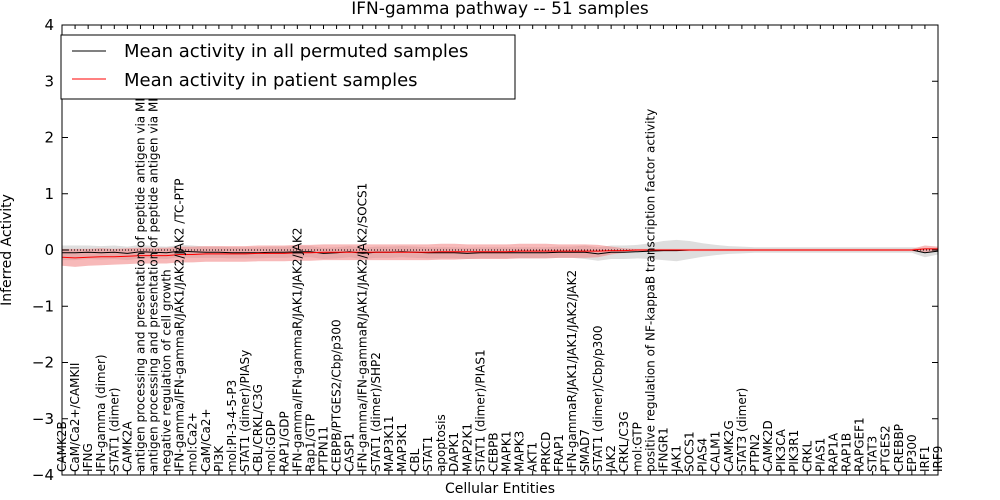 The height and width of the screenshot is (500, 1000). I want to click on x-tick-label: STAT1 (dimer)/PIASy, so click(245, 411).